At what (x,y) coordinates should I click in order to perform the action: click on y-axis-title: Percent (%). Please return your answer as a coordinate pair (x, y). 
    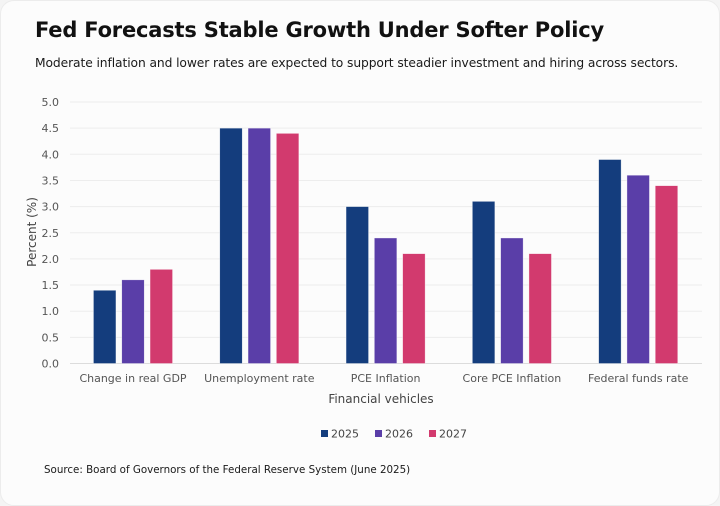
    Looking at the image, I should click on (32, 232).